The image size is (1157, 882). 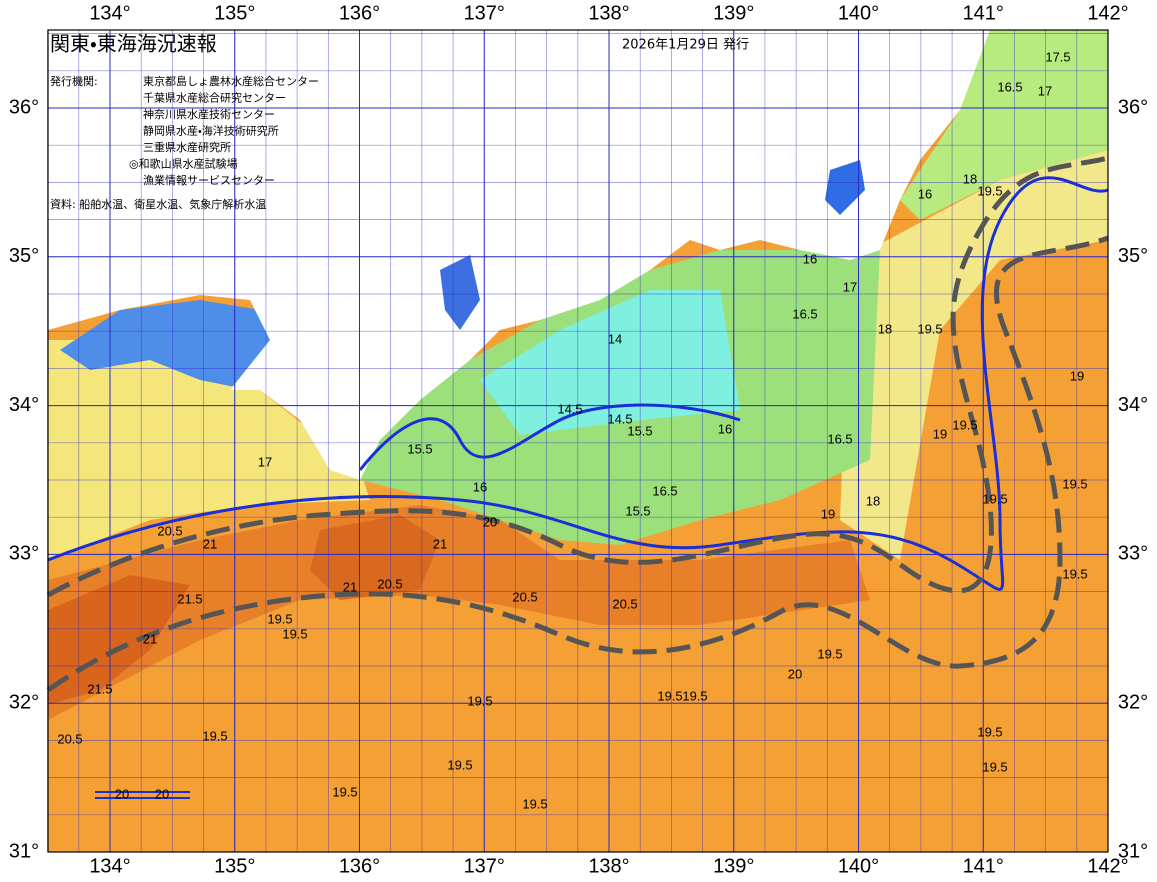 I want to click on lon-label-top: 135°, so click(x=234, y=13).